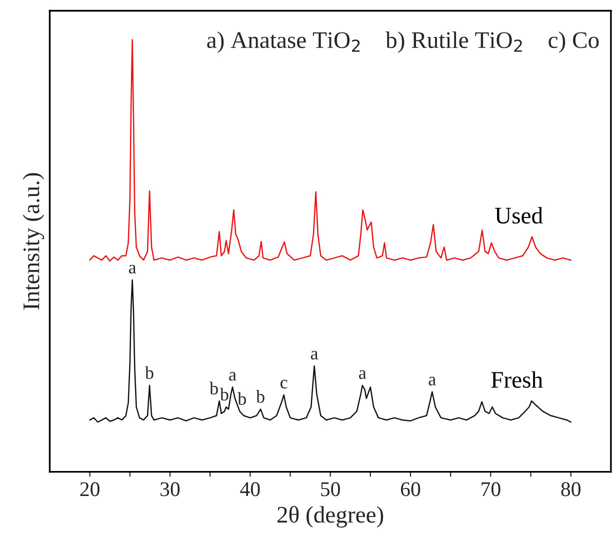 The height and width of the screenshot is (538, 614). I want to click on x-tick-label: 60, so click(410, 489).